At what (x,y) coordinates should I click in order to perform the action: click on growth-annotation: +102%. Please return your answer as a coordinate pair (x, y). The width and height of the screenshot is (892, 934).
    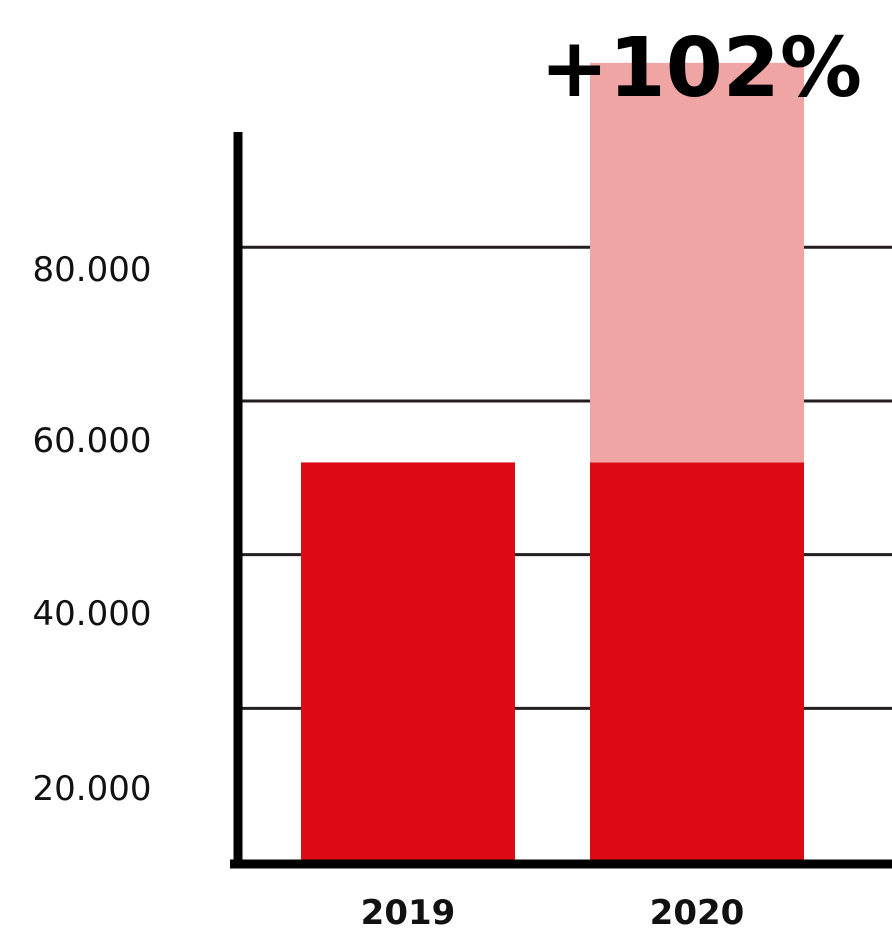
    Looking at the image, I should click on (701, 68).